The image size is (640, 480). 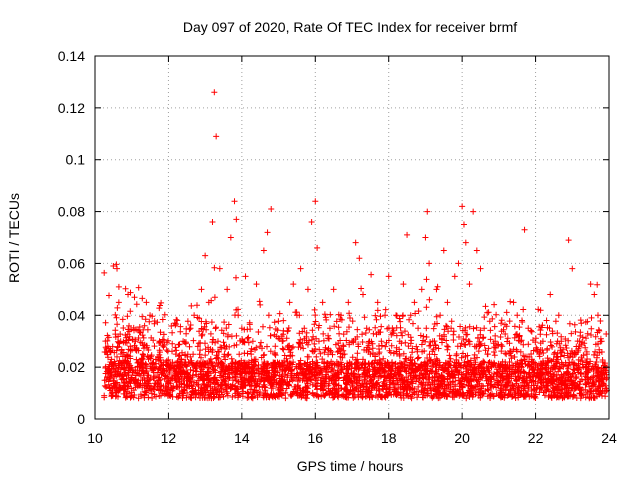 I want to click on y-tick-label: 0.12, so click(x=71, y=108).